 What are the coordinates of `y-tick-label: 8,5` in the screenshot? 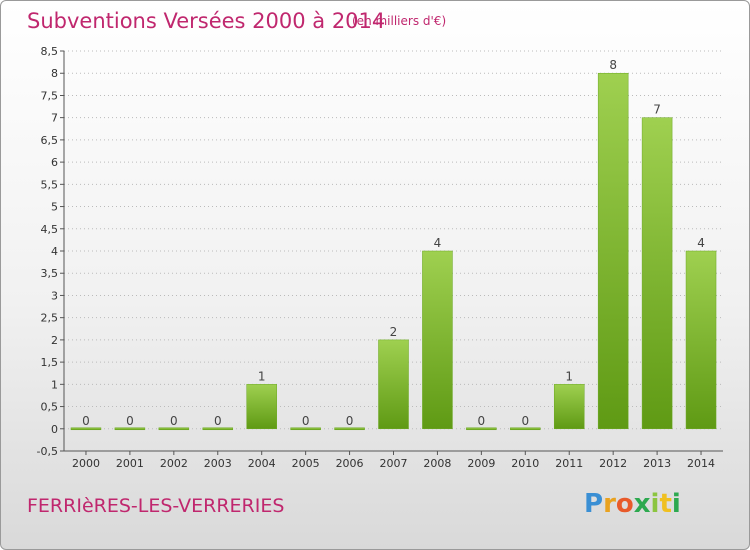 It's located at (50, 51).